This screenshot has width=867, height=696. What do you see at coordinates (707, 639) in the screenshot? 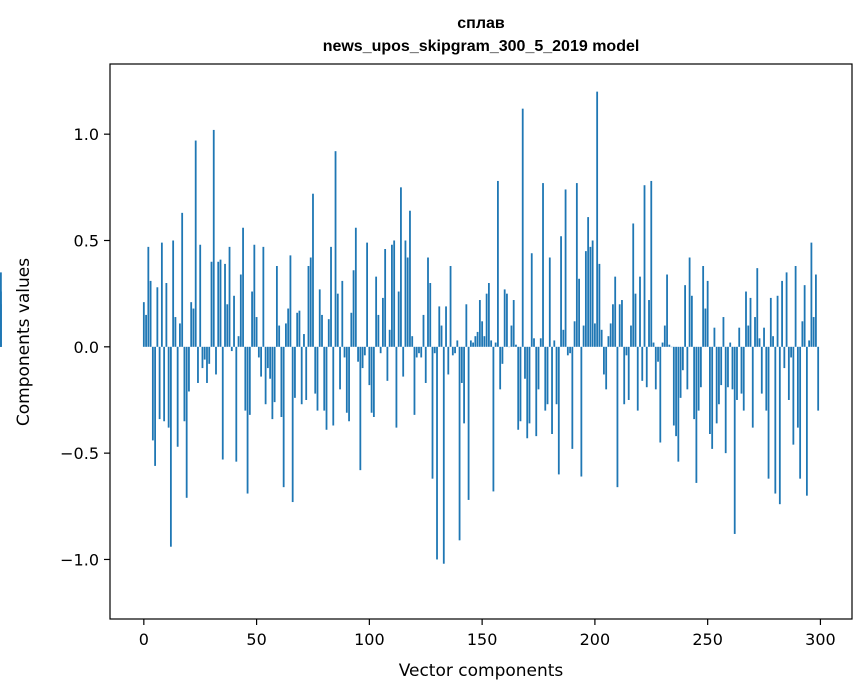
I see `x-tick-label: 250` at bounding box center [707, 639].